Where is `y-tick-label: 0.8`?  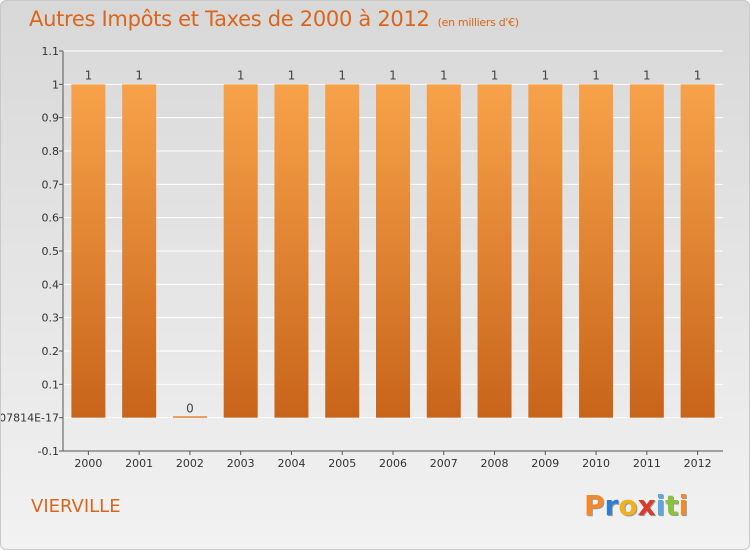 y-tick-label: 0.8 is located at coordinates (51, 151).